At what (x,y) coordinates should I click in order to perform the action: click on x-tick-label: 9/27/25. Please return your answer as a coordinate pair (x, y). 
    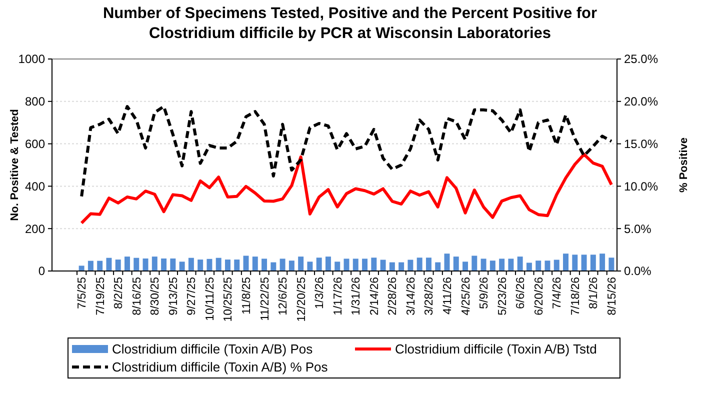
    Looking at the image, I should click on (192, 296).